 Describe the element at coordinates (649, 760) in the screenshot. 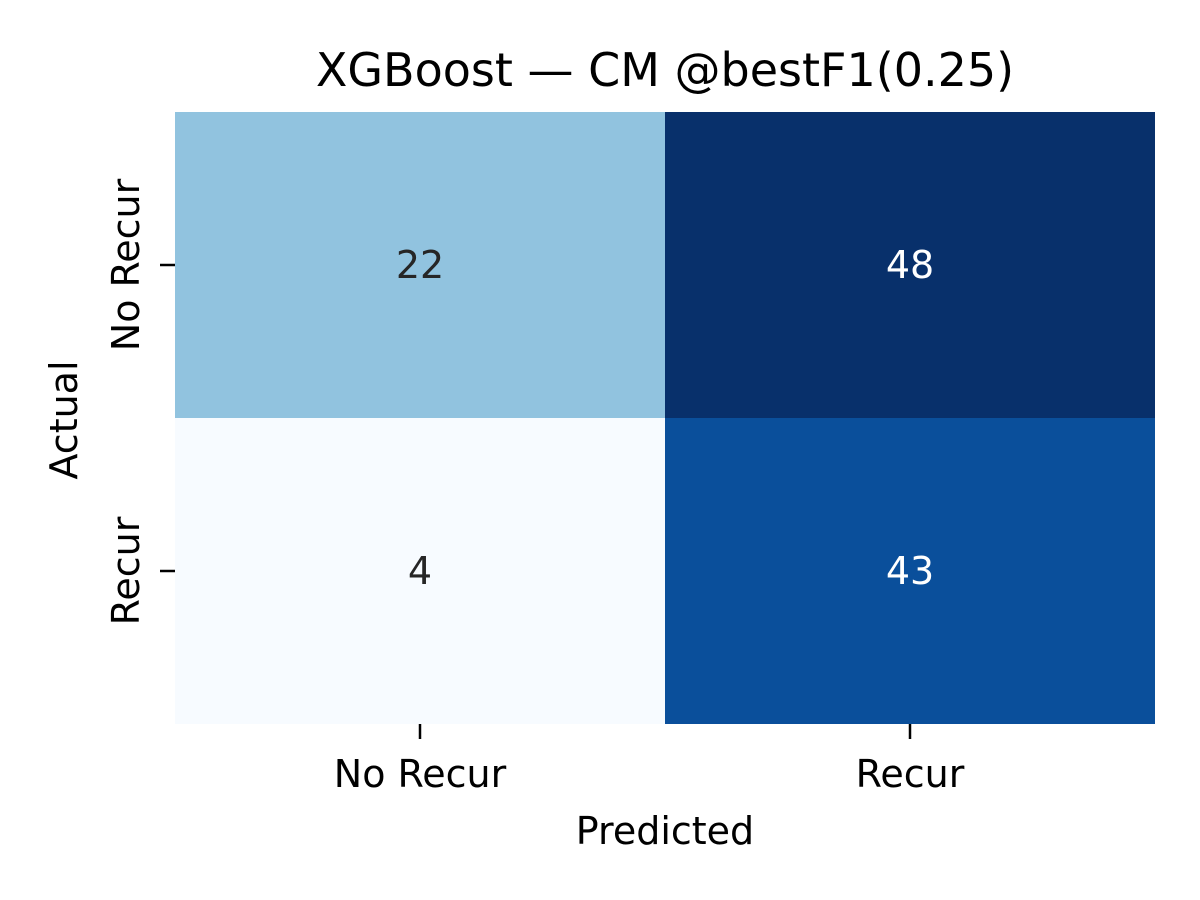

I see `x-axis-ticks: No Recur Recur` at that location.